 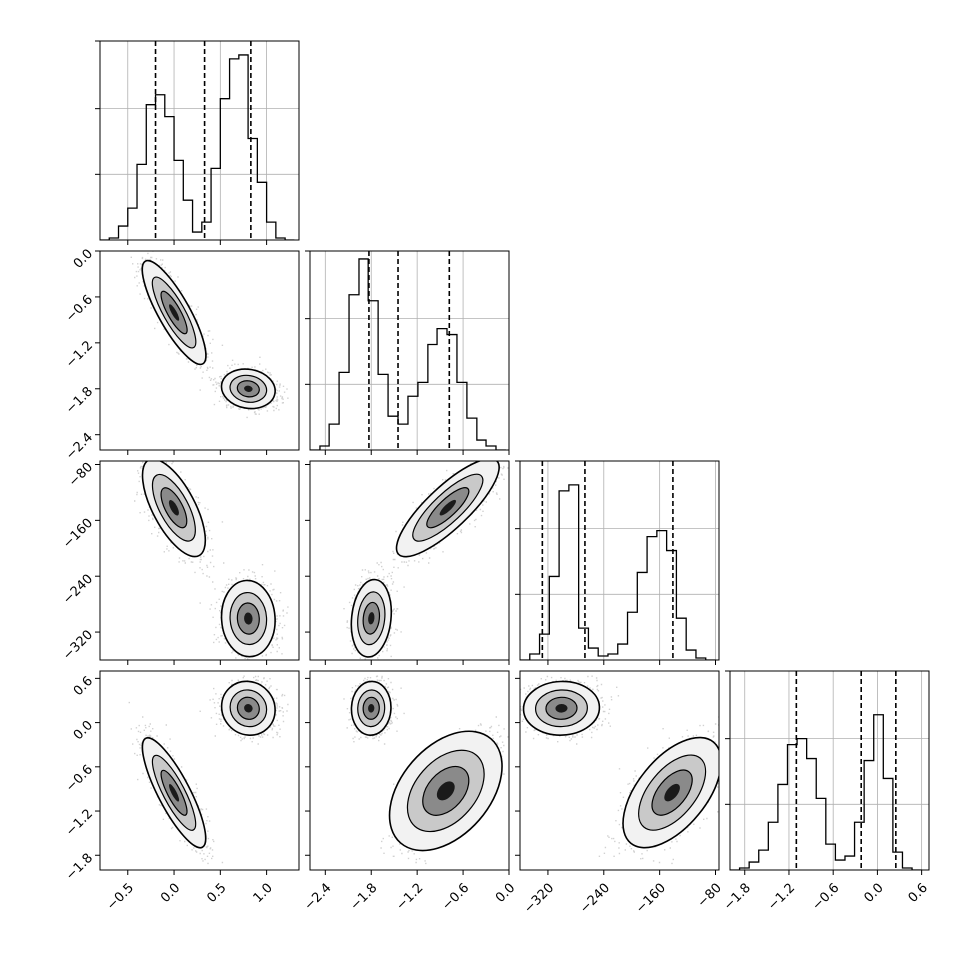 I want to click on y-tick-label-p3: −1.2, so click(x=79, y=822).